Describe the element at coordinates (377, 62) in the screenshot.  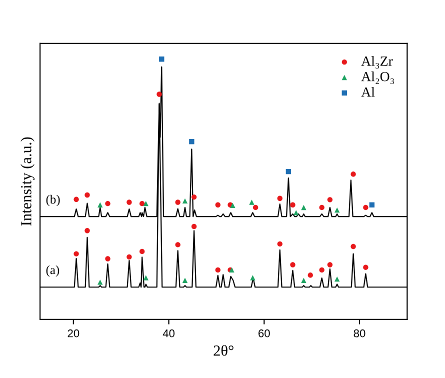
I see `legend-label: Al₃Zr` at that location.